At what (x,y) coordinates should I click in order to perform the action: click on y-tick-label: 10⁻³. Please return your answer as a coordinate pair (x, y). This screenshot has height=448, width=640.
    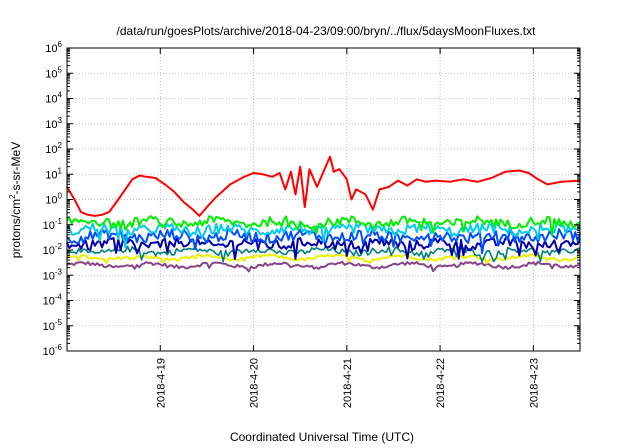
    Looking at the image, I should click on (53, 274).